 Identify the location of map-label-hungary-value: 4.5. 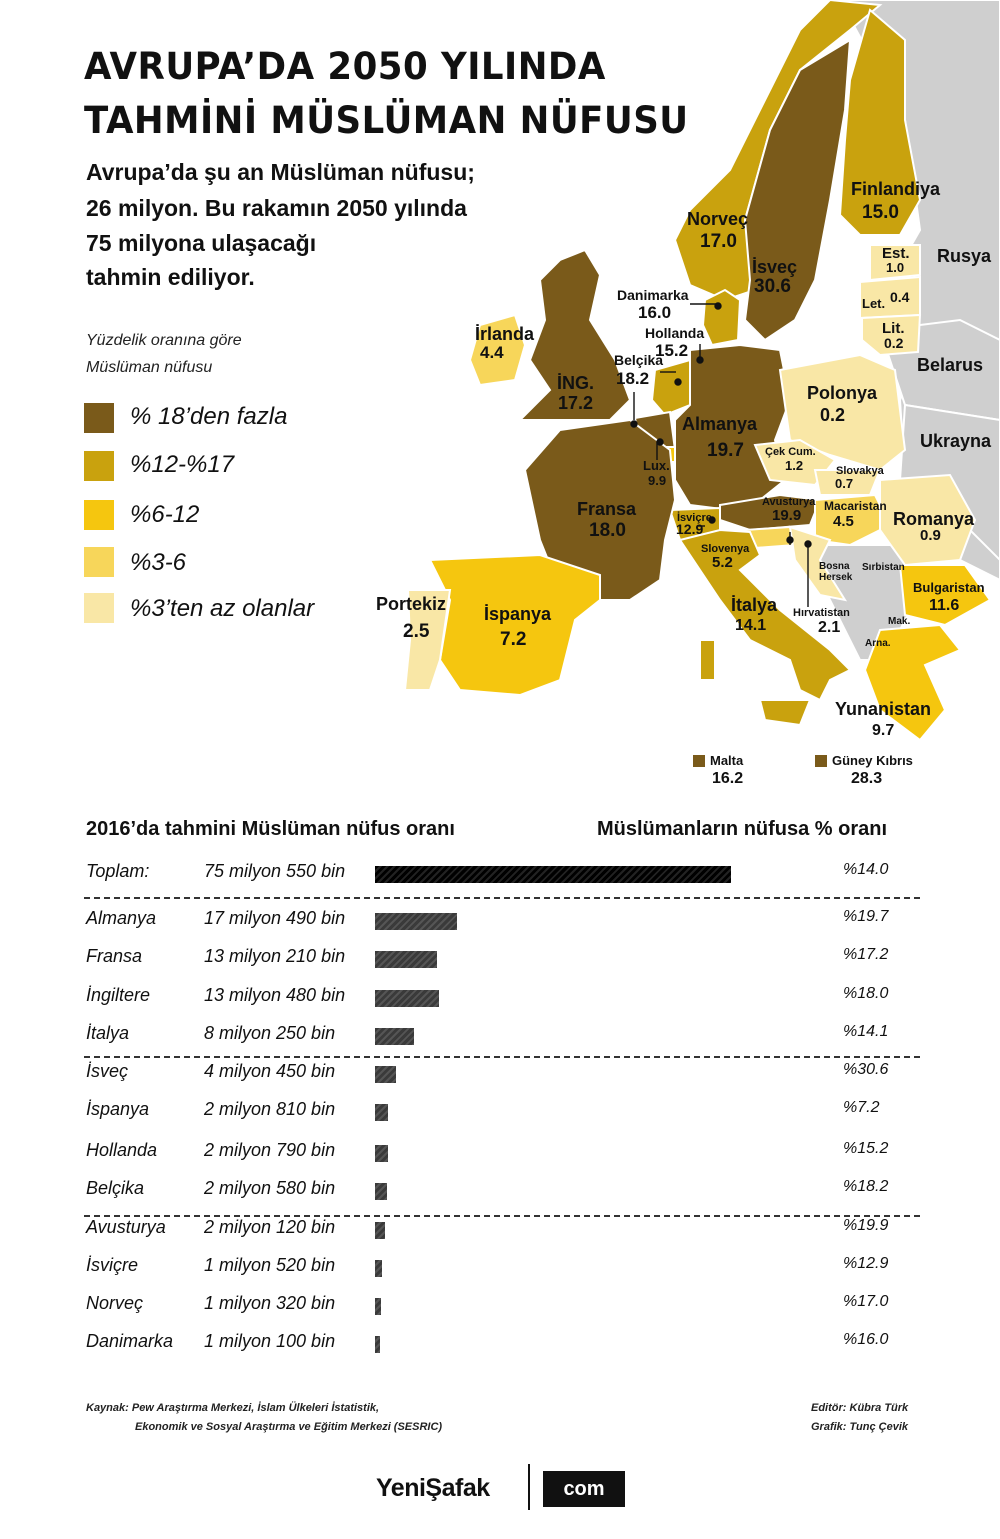
(843, 521).